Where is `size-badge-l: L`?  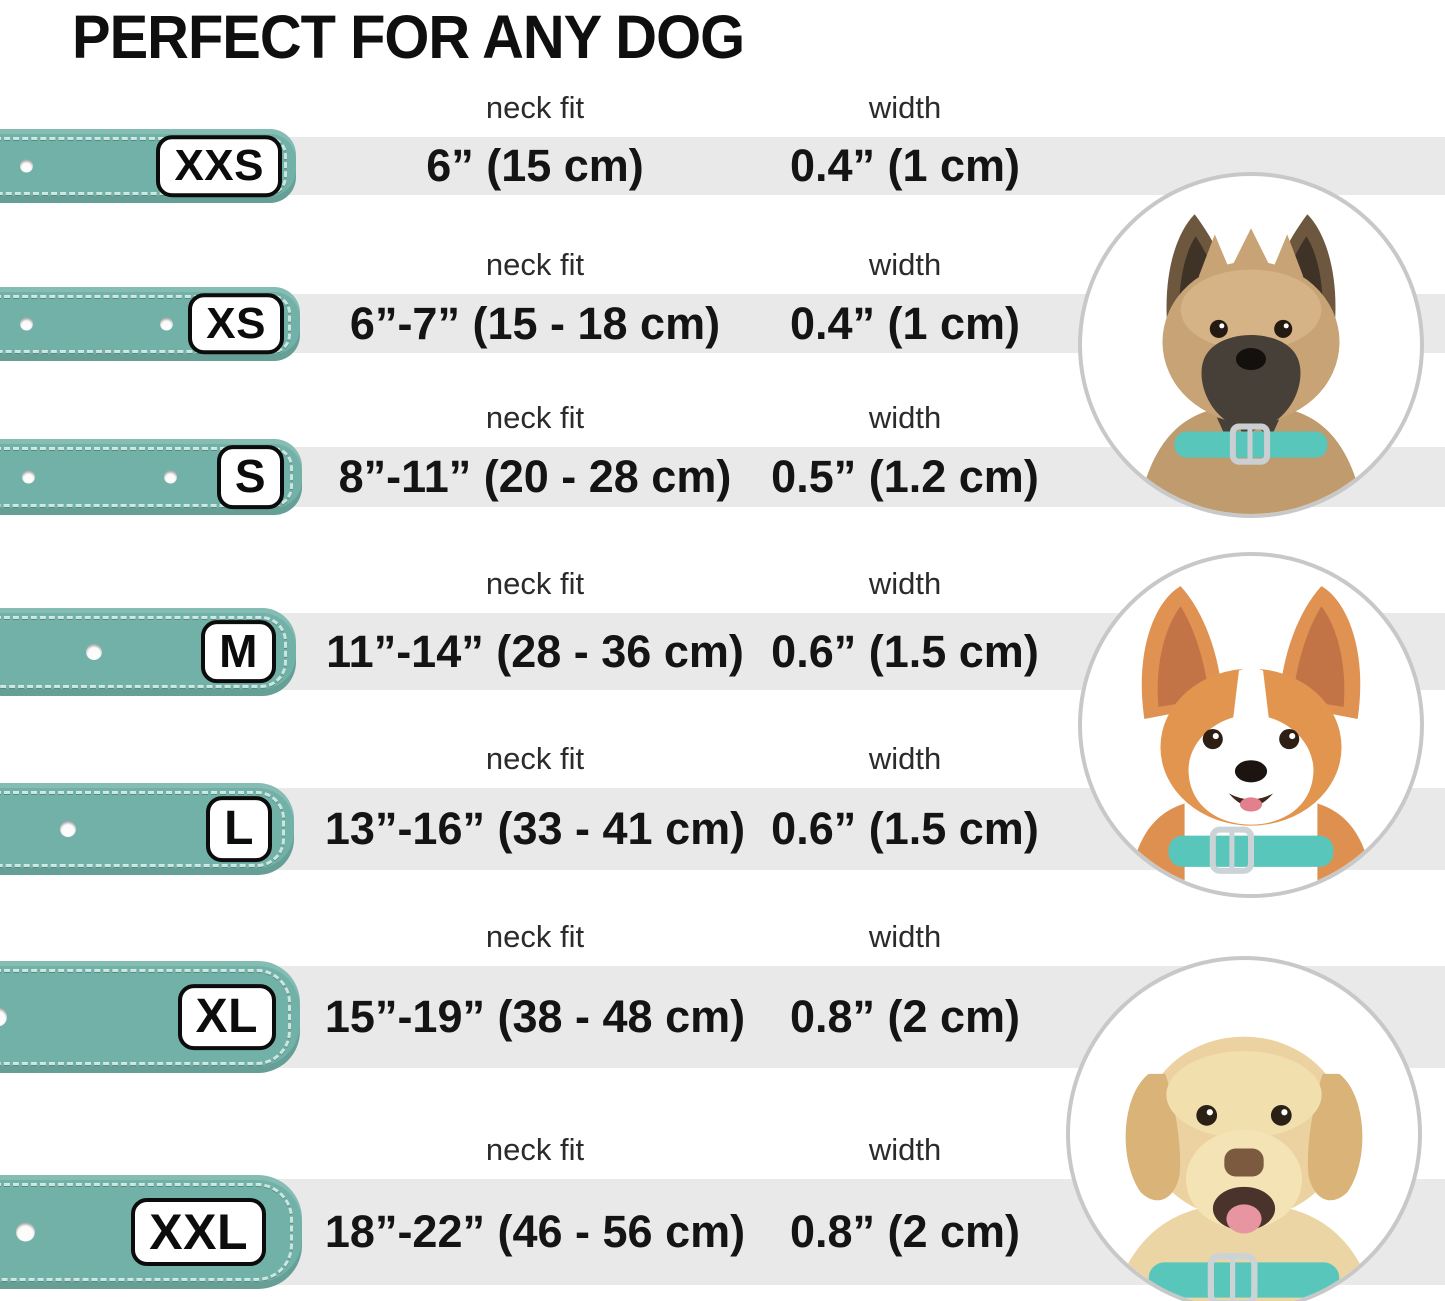 size-badge-l: L is located at coordinates (239, 829).